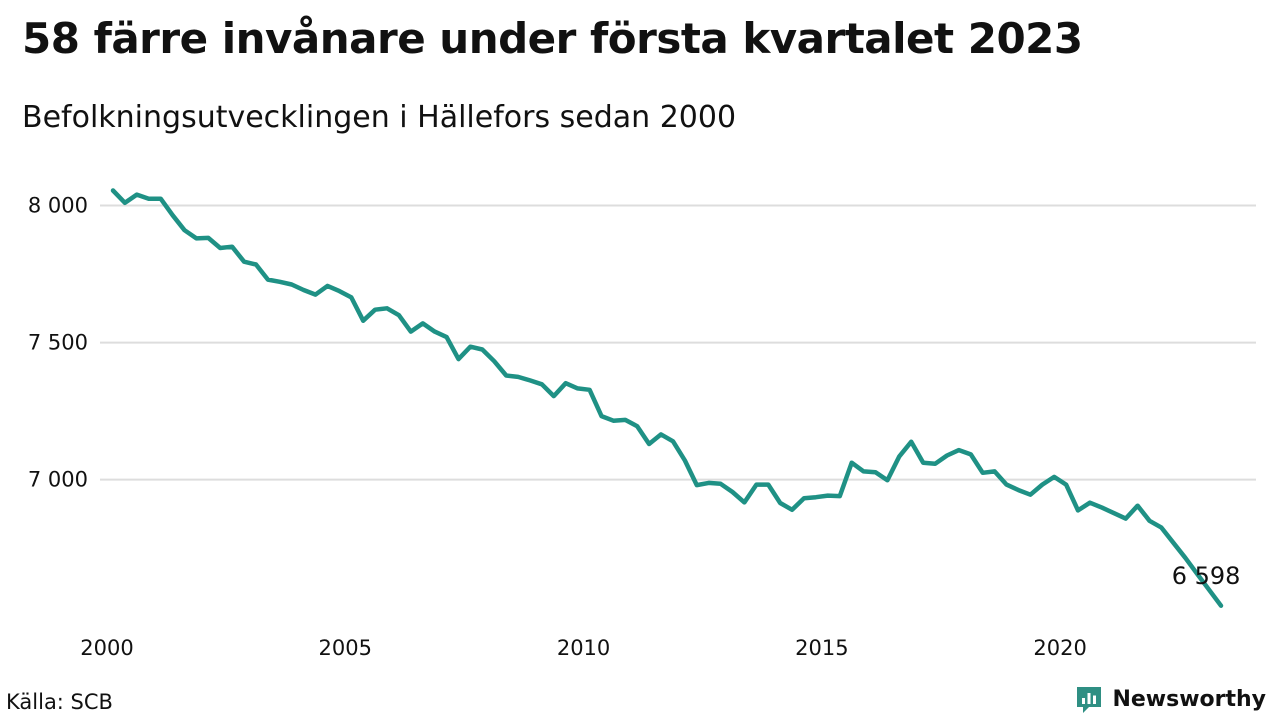  I want to click on x-tick-label: 2015, so click(821, 648).